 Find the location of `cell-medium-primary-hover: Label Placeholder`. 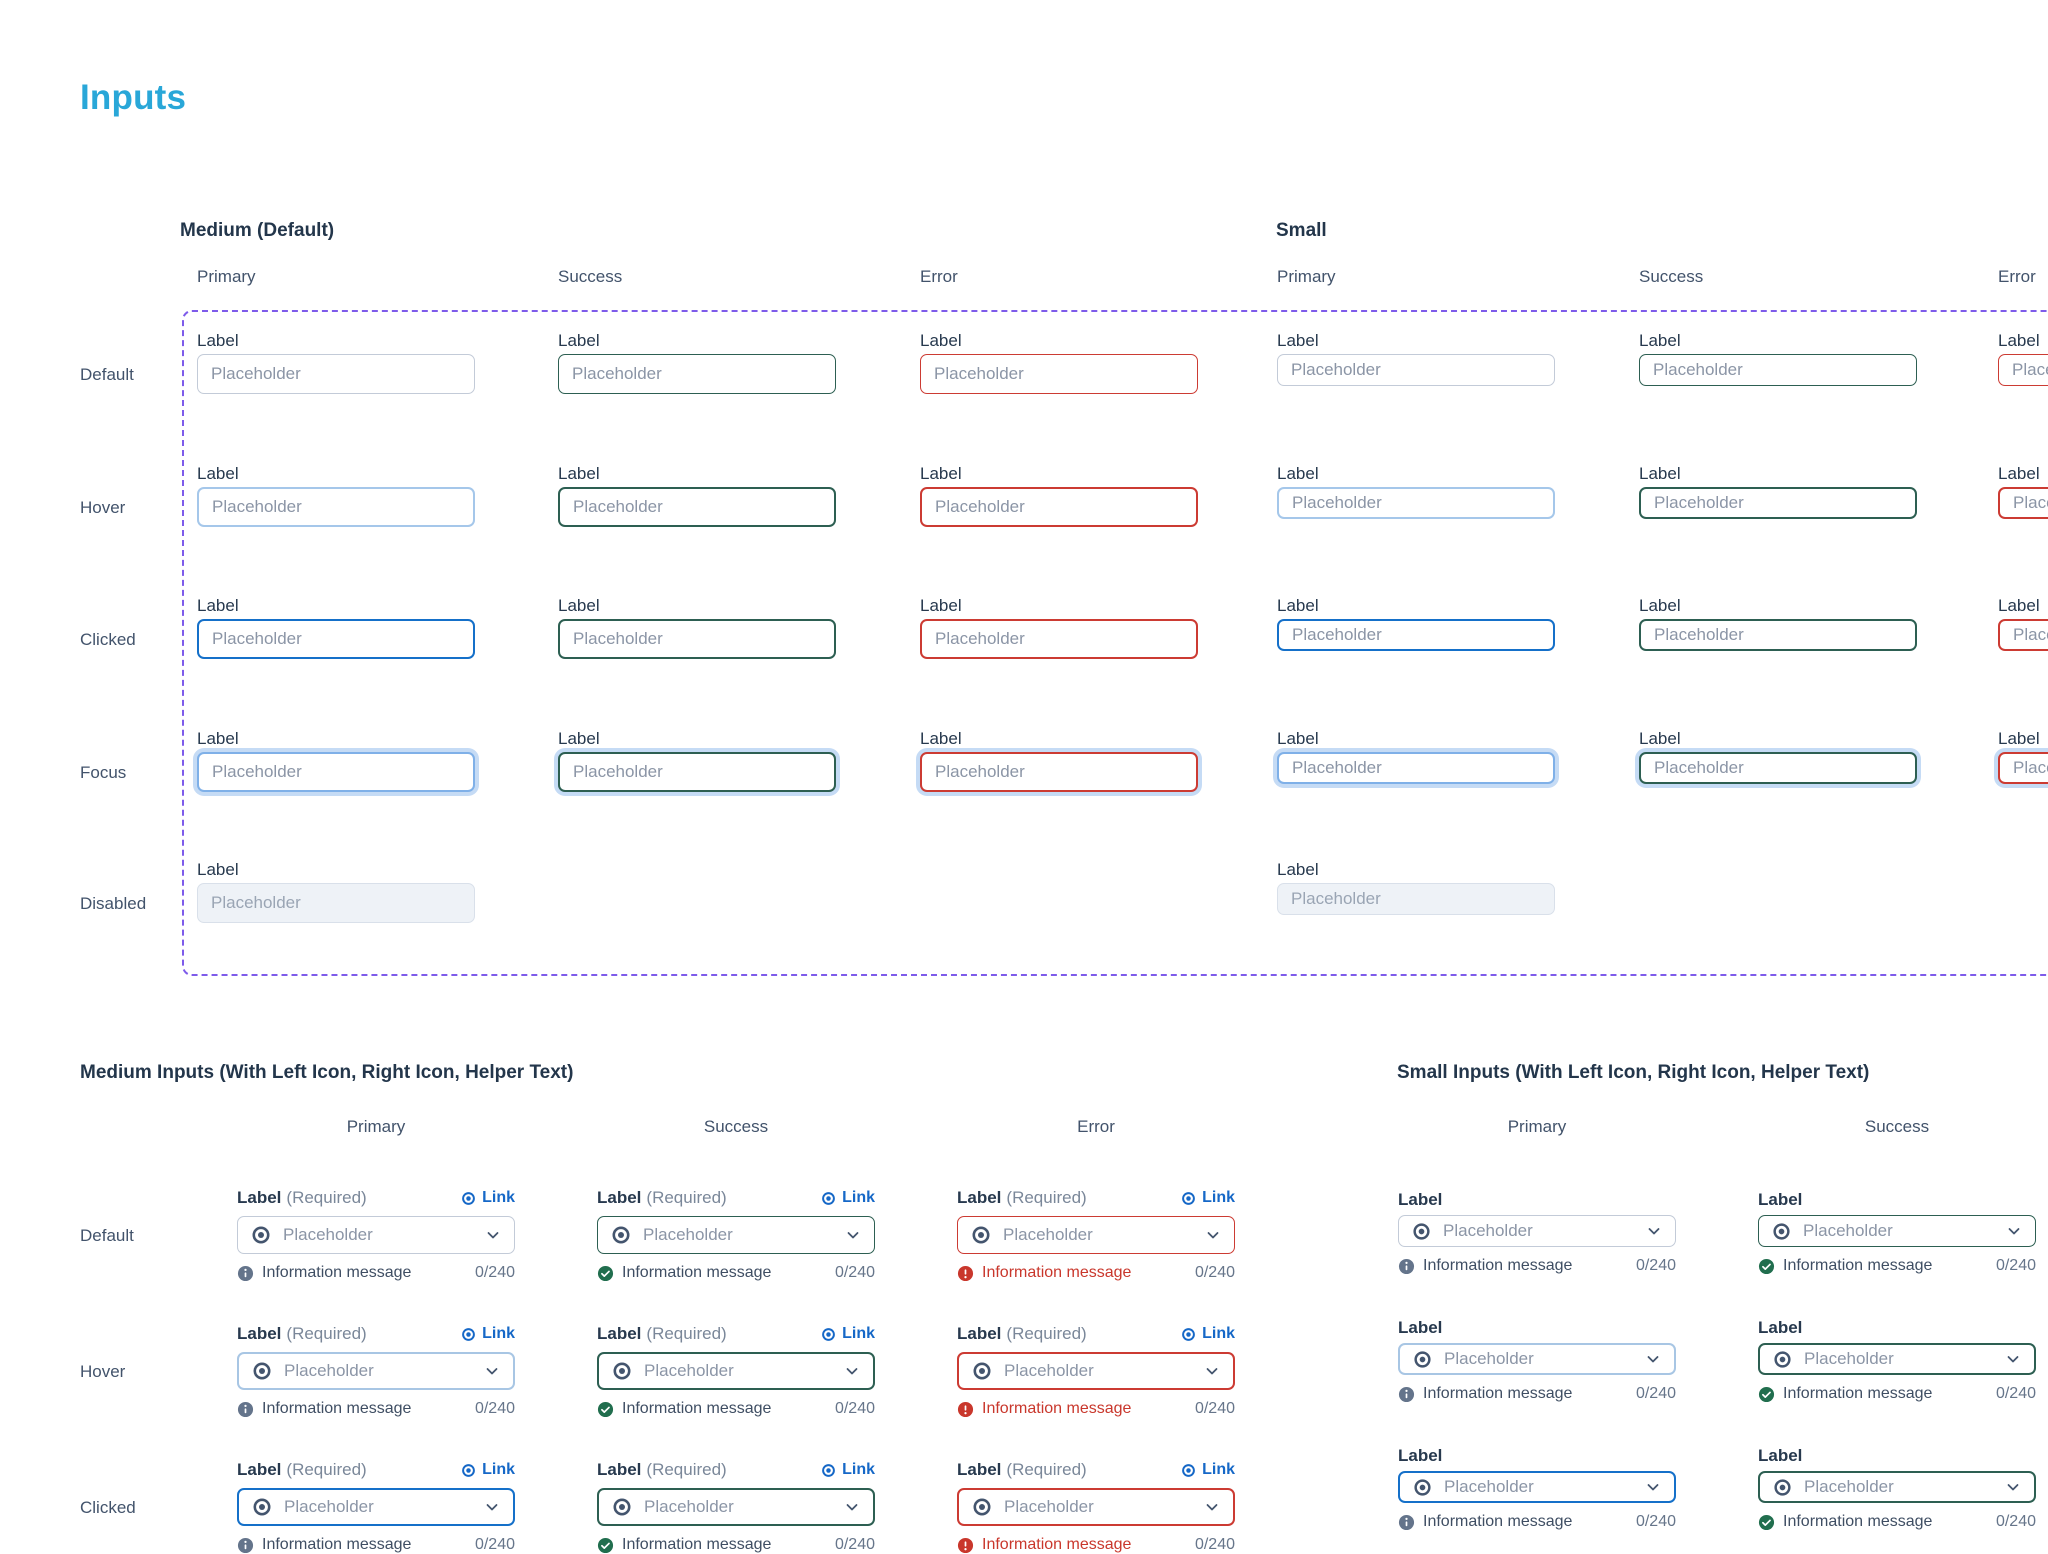

cell-medium-primary-hover: Label Placeholder is located at coordinates (336, 496).